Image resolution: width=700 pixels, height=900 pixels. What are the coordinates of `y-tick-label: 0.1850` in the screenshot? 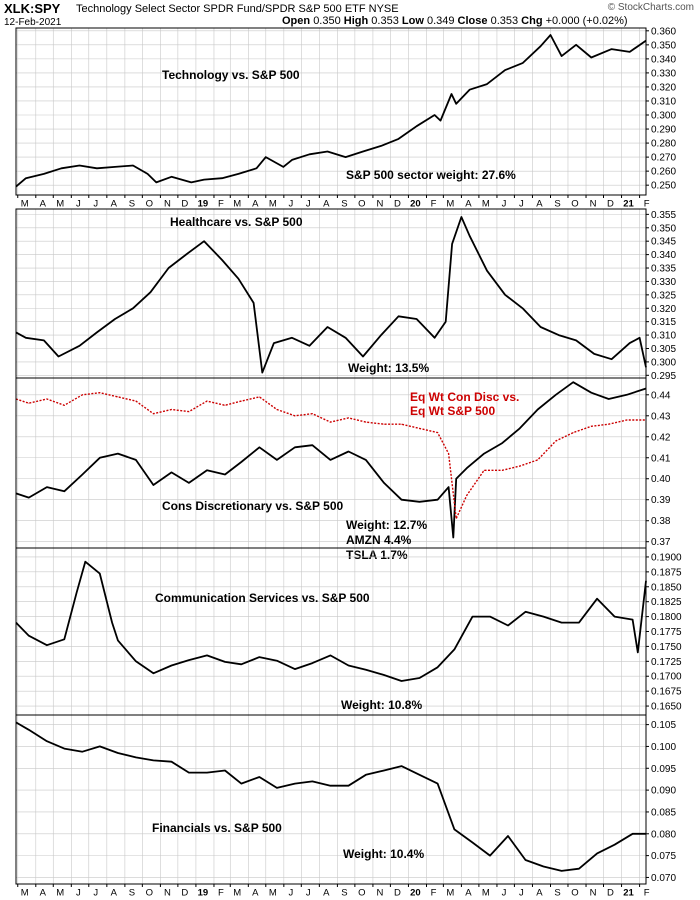 It's located at (666, 587).